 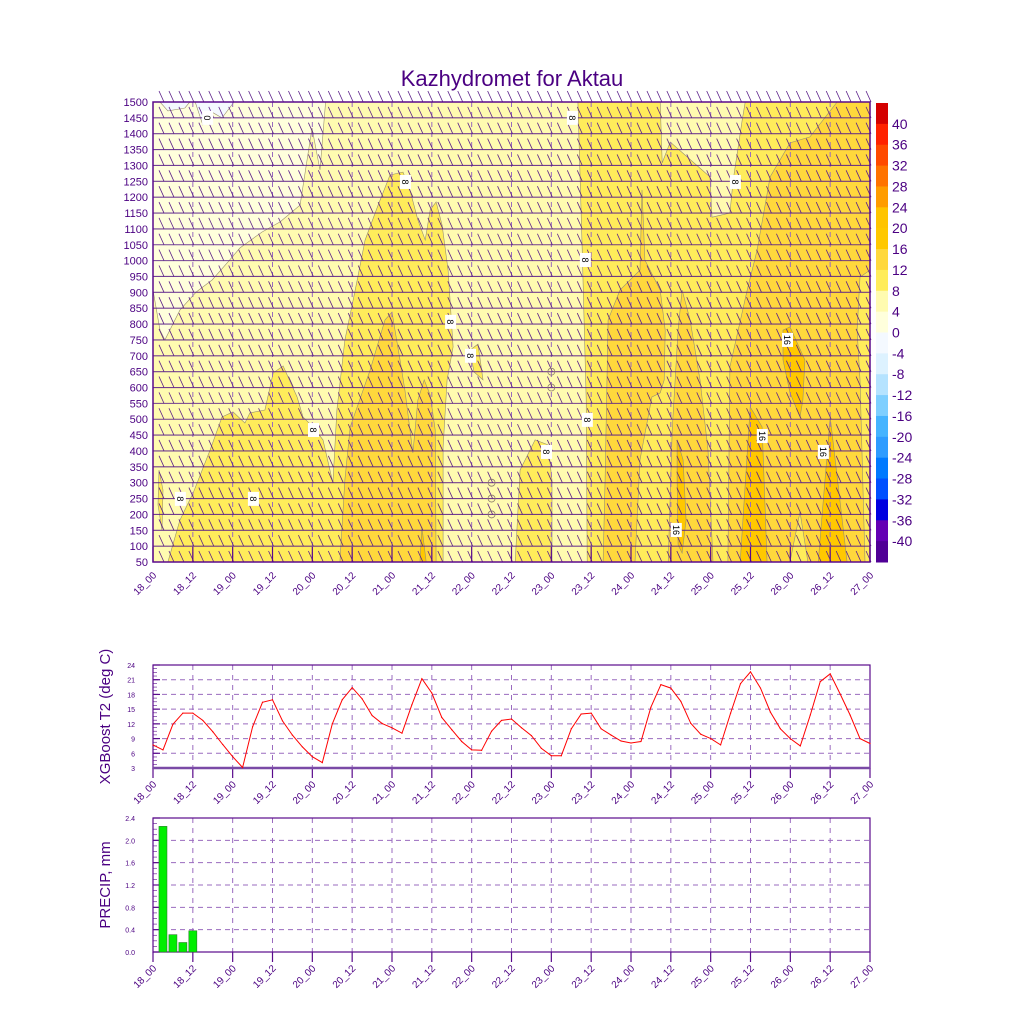 I want to click on y-tick-label: 200, so click(x=139, y=515).